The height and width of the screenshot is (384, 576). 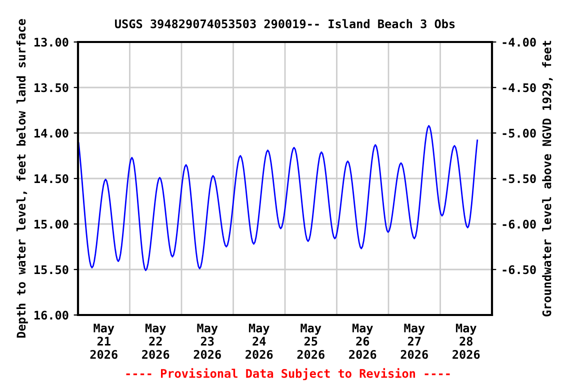 I want to click on x-tick-label: May 26 2026, so click(x=362, y=341).